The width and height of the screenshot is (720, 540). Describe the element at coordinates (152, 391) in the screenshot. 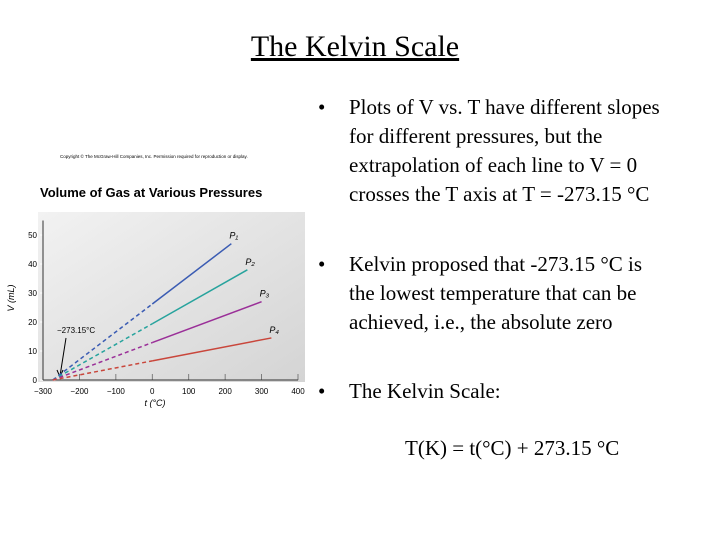

I see `x-tick-label: 0` at that location.